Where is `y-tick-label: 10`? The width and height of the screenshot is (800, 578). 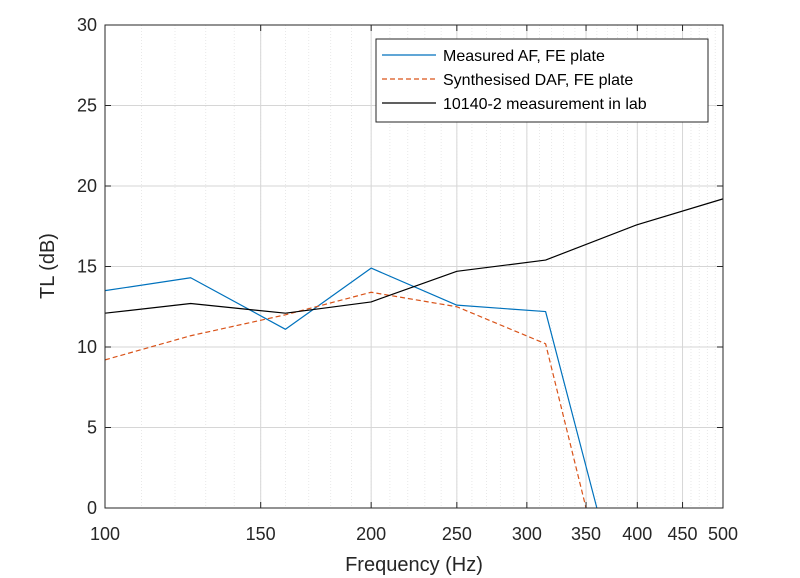
y-tick-label: 10 is located at coordinates (87, 347).